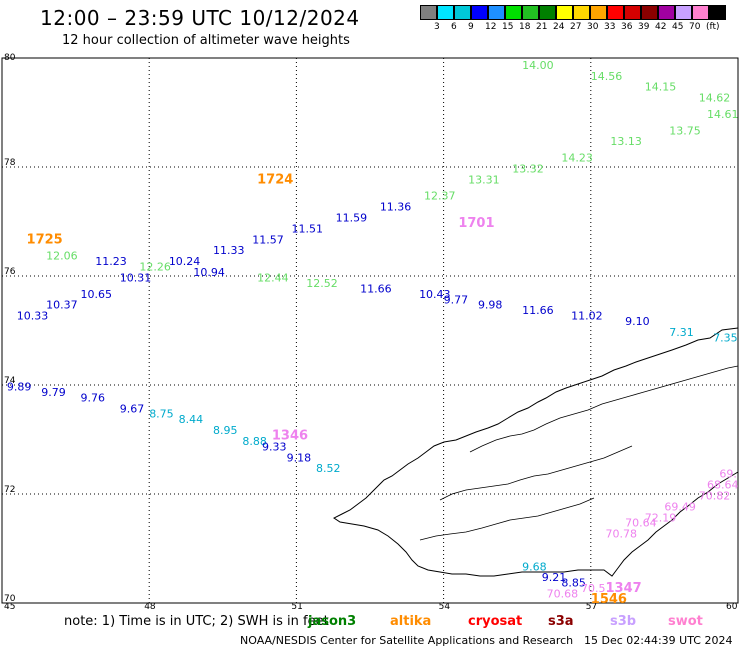  I want to click on lon-tick-label: 60, so click(732, 607).